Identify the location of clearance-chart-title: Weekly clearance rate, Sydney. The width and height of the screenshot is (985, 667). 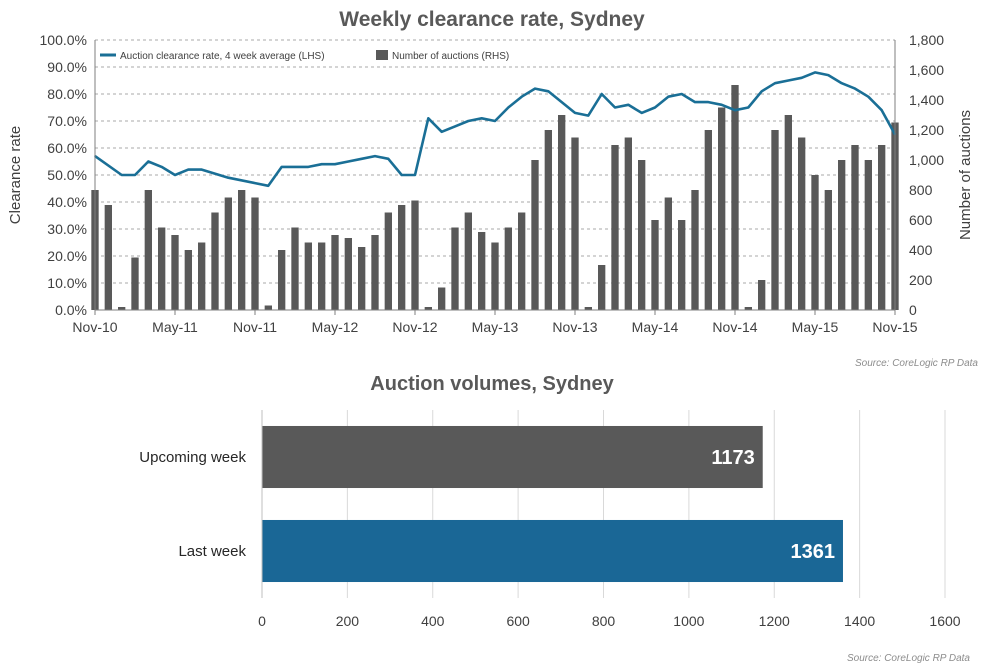
(492, 19).